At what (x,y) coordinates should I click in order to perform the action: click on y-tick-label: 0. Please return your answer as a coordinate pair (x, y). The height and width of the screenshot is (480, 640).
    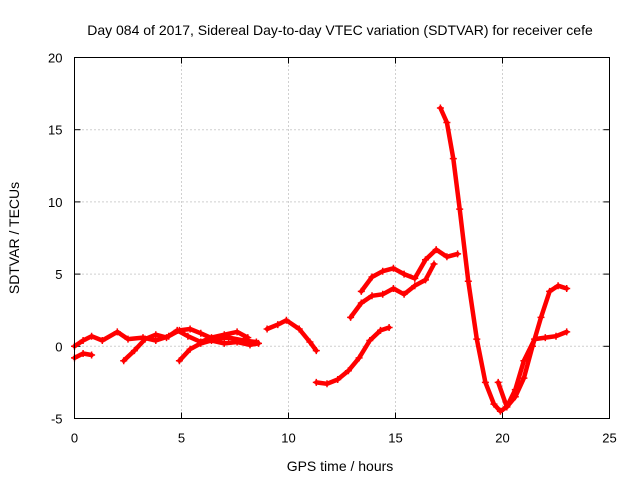
    Looking at the image, I should click on (58, 346).